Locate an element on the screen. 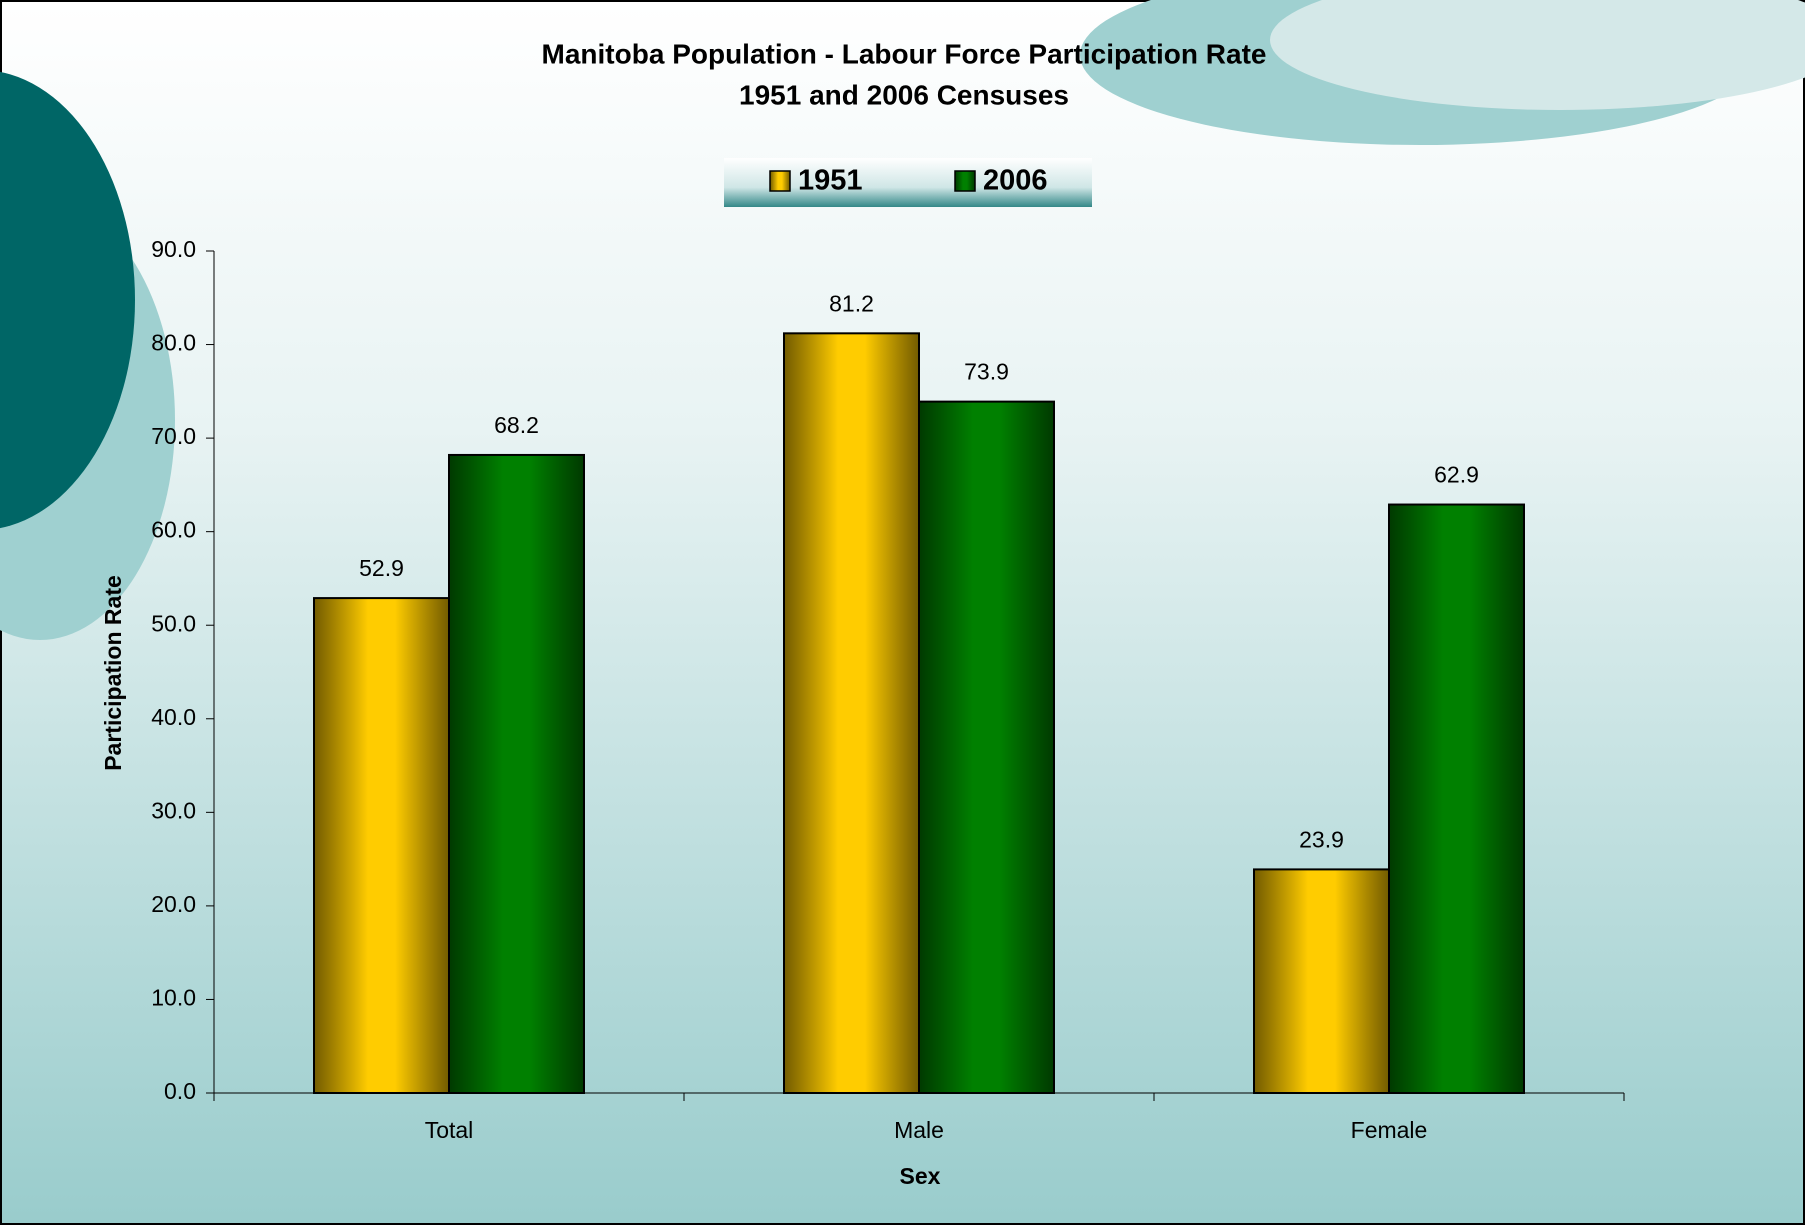  y-tick-label: 90.0 is located at coordinates (173, 249).